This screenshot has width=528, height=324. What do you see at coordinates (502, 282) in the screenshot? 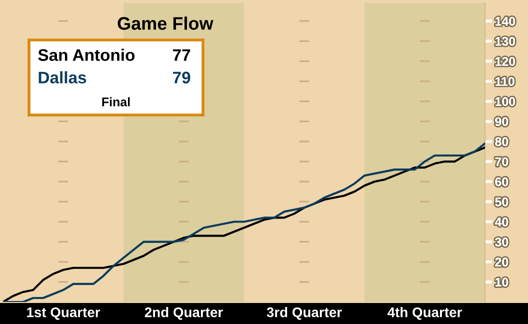
I see `y-tick-label: 10` at bounding box center [502, 282].